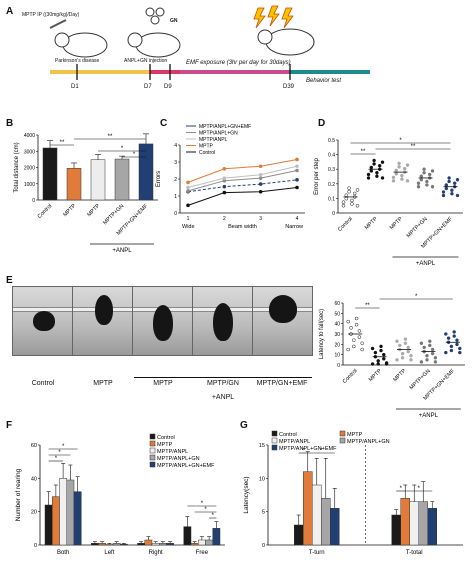 This screenshot has width=474, height=568. I want to click on y-tick-label: 2, so click(175, 180).